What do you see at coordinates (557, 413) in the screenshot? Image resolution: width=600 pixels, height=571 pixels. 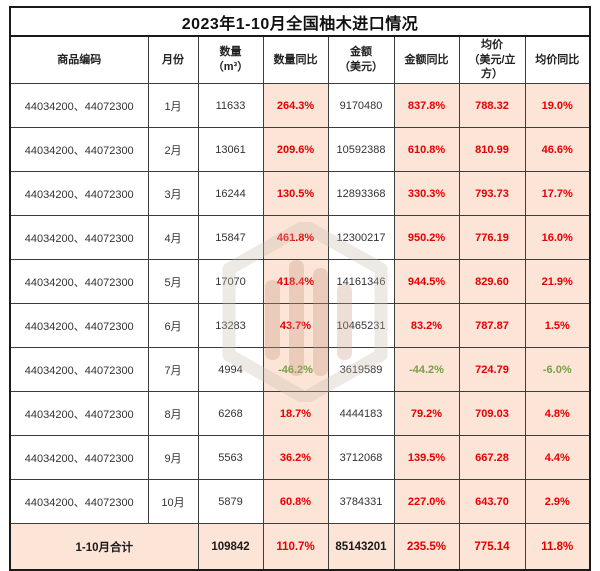 I see `cell-avg-price-yoy: 4.8%` at bounding box center [557, 413].